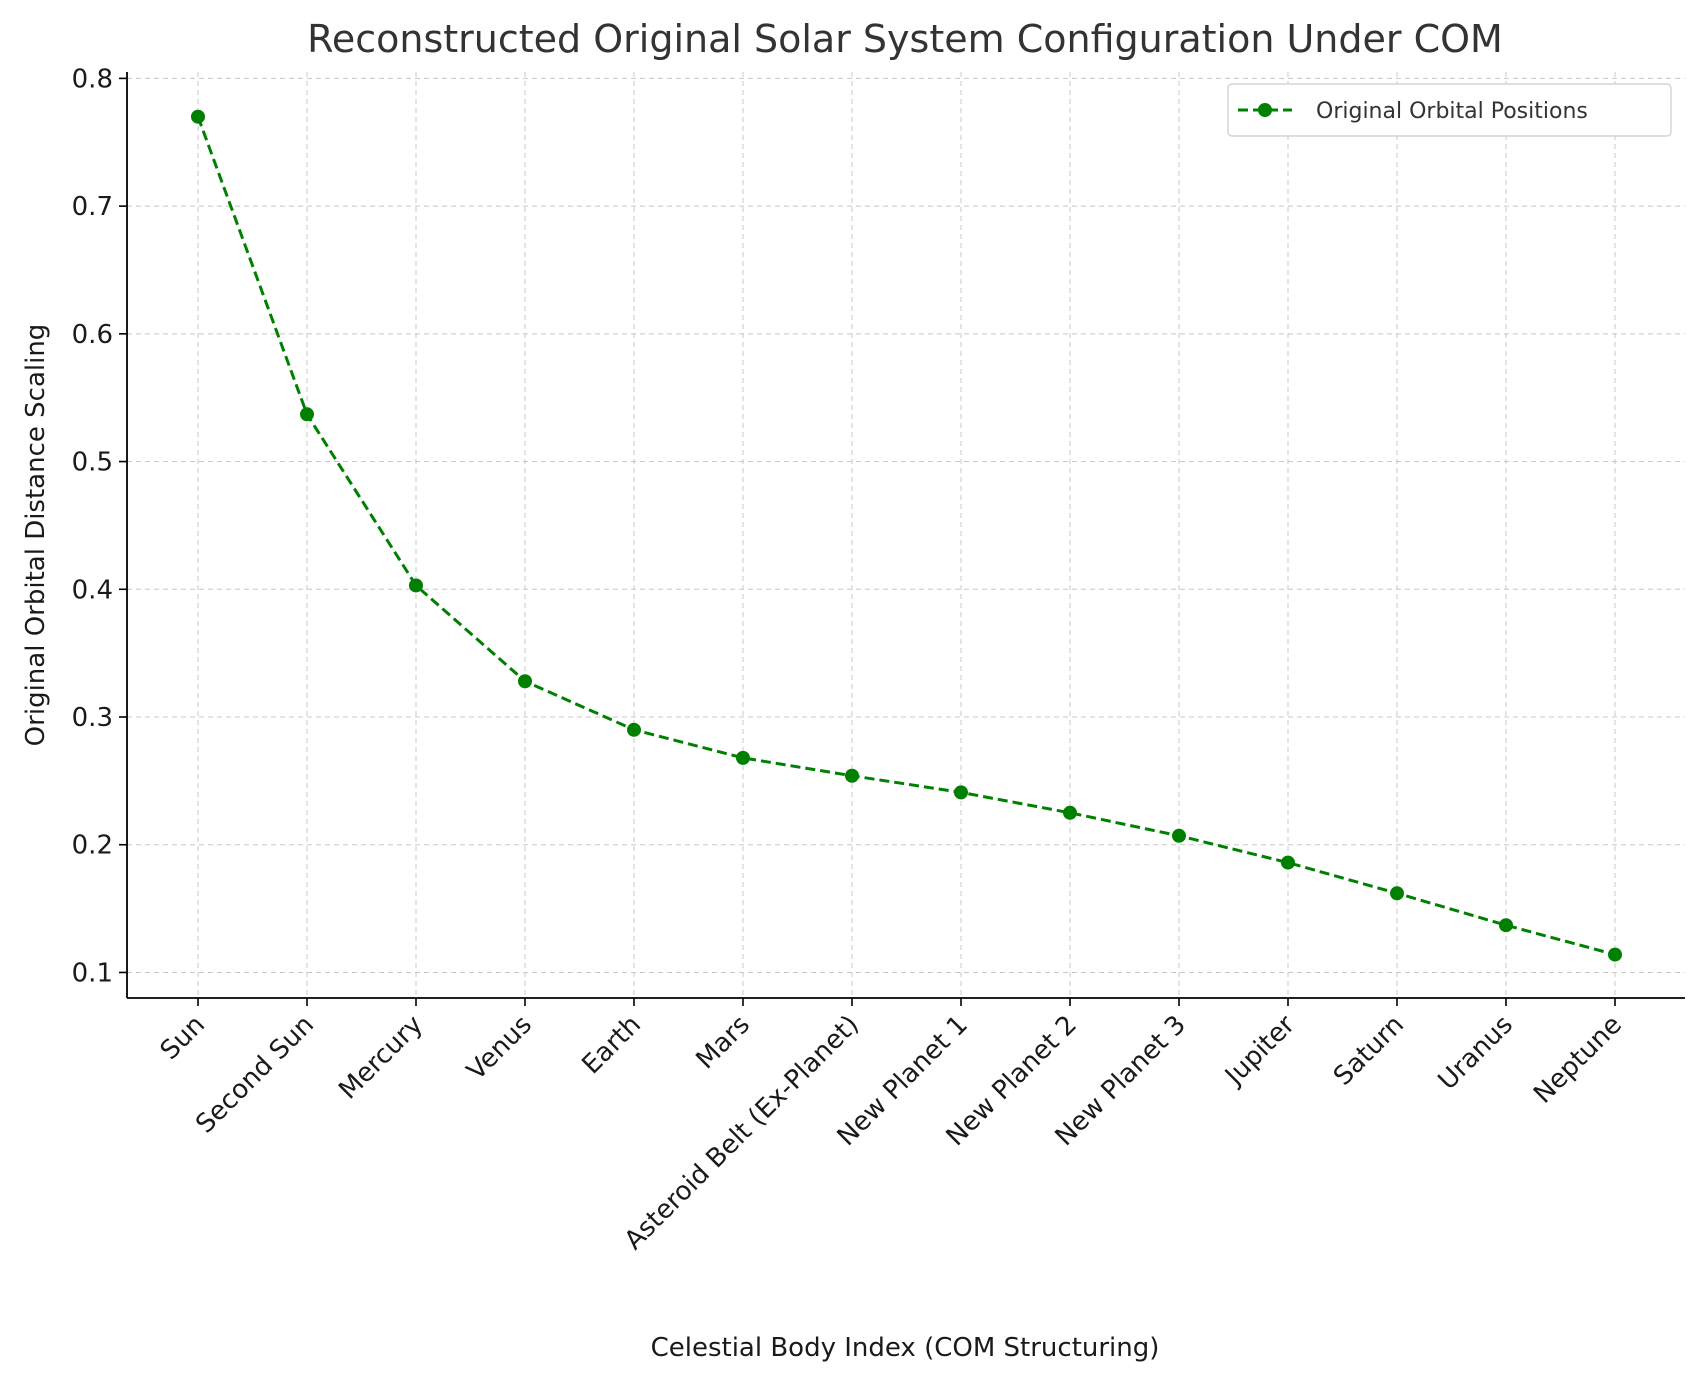 The width and height of the screenshot is (1697, 1380). Describe the element at coordinates (381, 1058) in the screenshot. I see `x-tick-label: Mercury` at that location.